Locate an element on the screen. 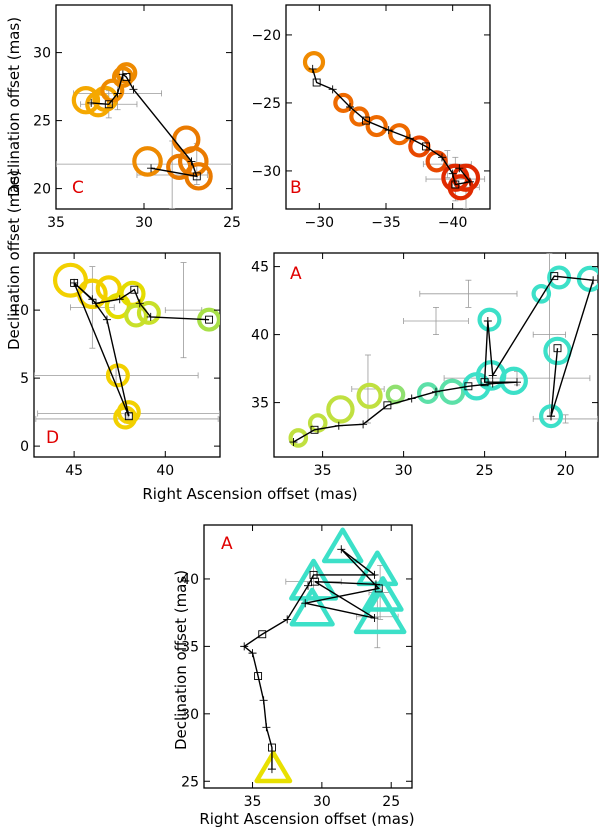 This screenshot has width=600, height=830. panel-a1-ytick-label: 35 is located at coordinates (260, 404).